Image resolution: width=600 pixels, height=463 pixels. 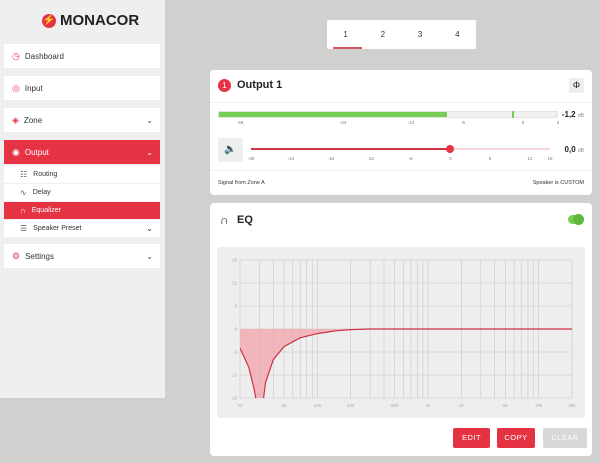 I want to click on y-tick-label: 0, so click(x=235, y=329).